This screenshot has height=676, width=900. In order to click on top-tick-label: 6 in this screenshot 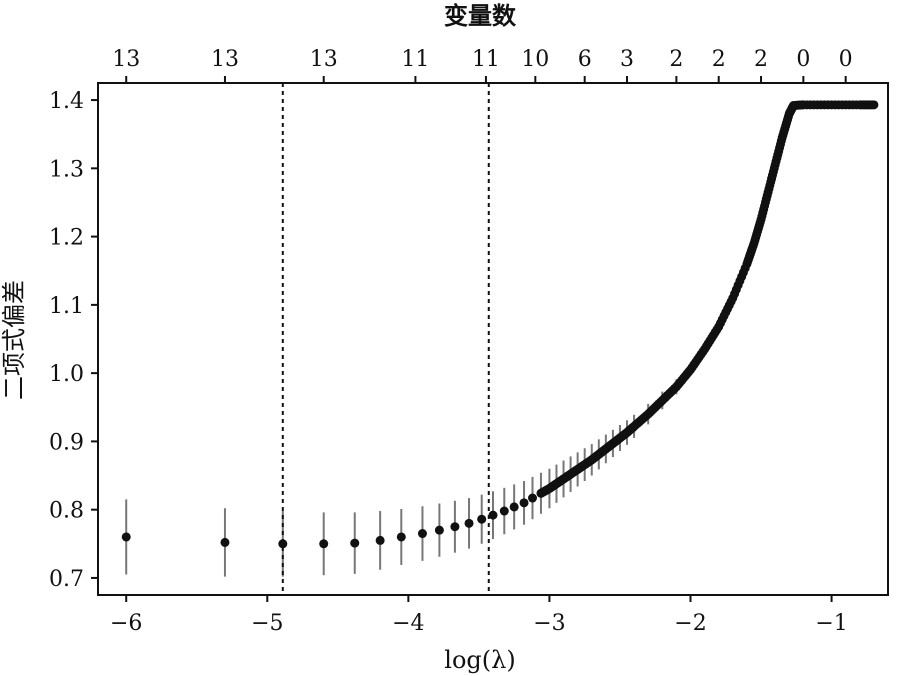, I will do `click(585, 59)`.